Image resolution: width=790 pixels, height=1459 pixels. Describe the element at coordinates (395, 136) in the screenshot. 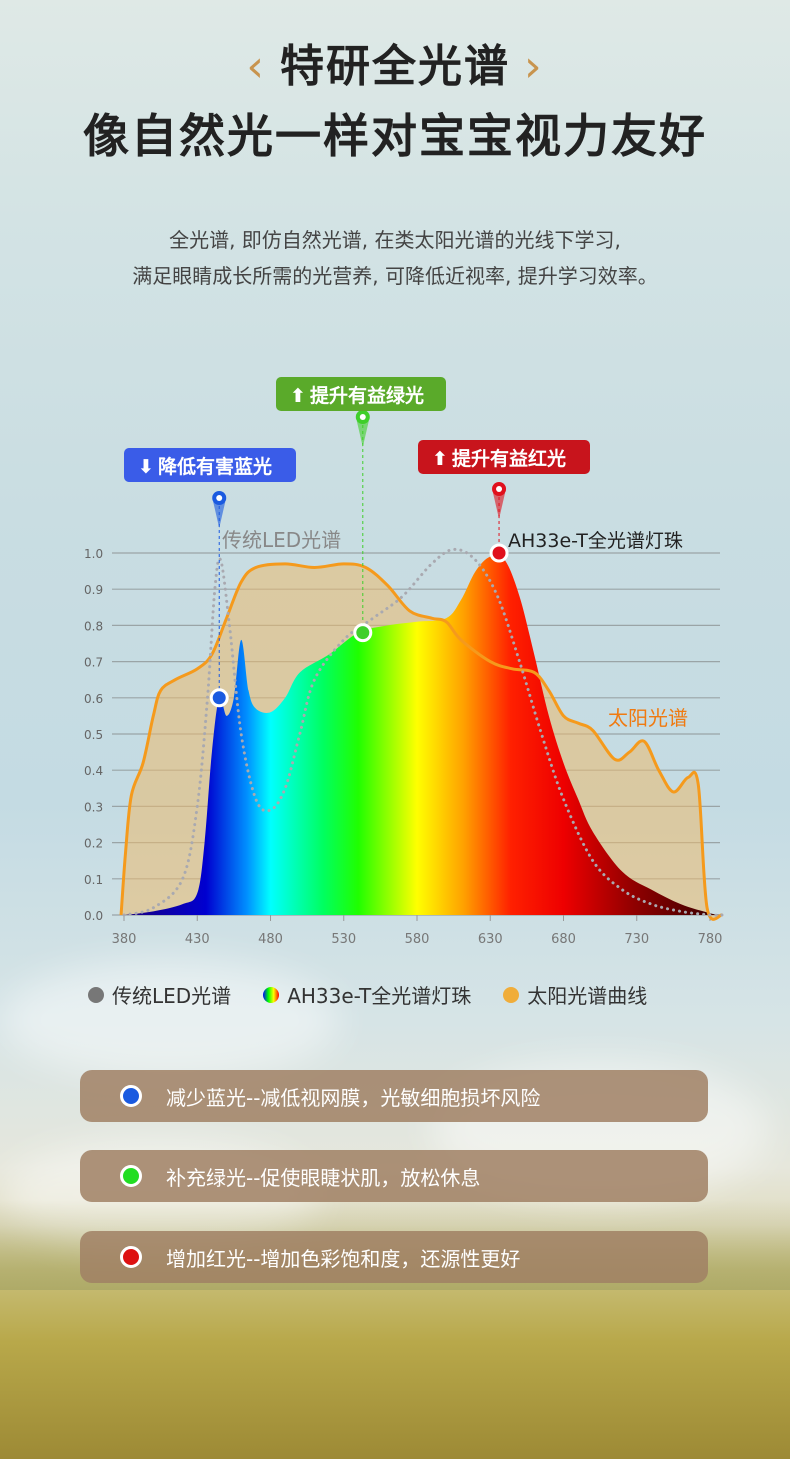

I see `page-subtitle: 像自然光一样对宝宝视力友好` at that location.